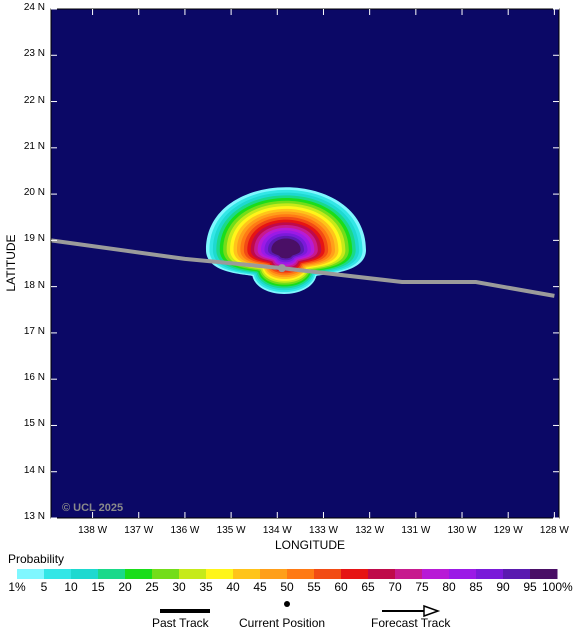  Describe the element at coordinates (432, 611) in the screenshot. I see `forecast-arrow-icon` at that location.